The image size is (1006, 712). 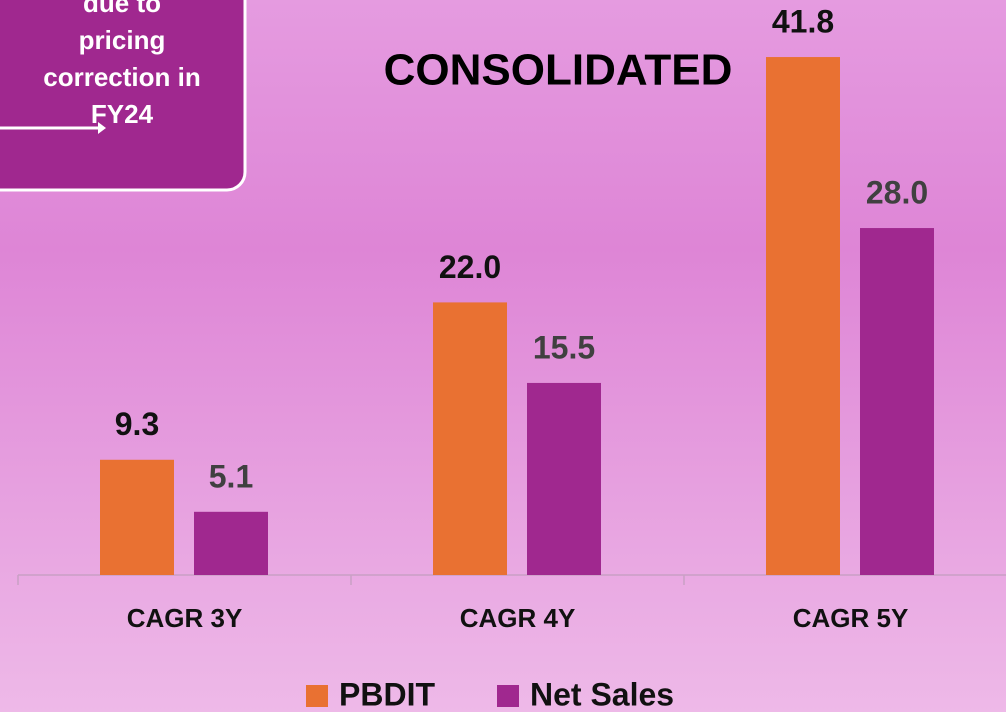 I want to click on callout-box, so click(x=123, y=96).